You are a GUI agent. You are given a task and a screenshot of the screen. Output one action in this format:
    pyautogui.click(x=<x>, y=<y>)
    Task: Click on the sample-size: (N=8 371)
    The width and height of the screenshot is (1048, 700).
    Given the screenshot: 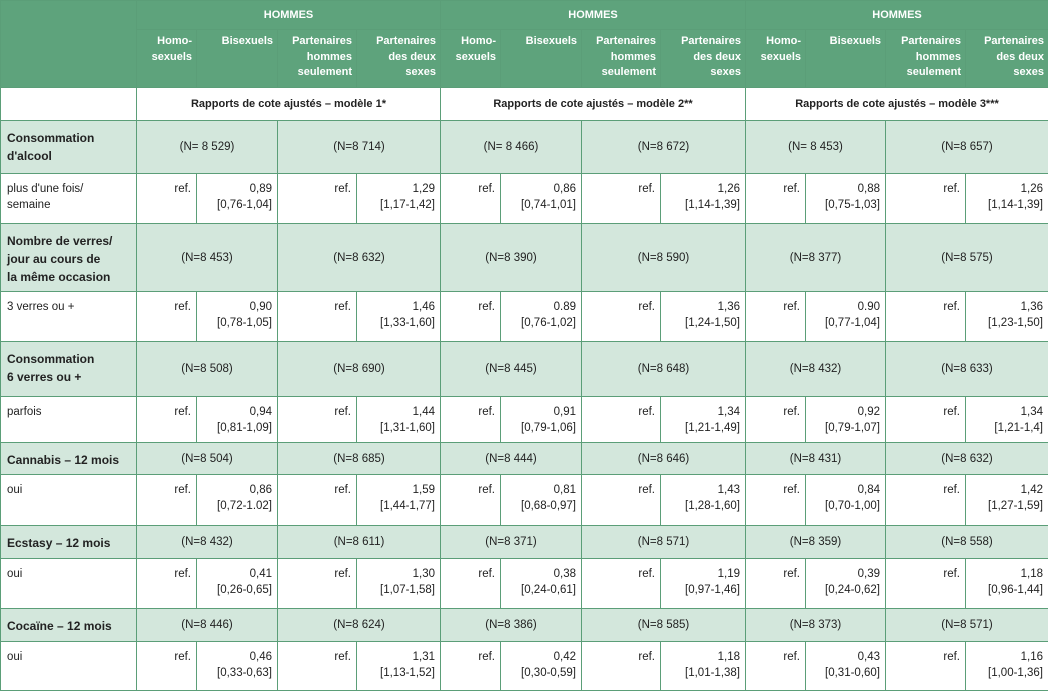 What is the action you would take?
    pyautogui.click(x=511, y=542)
    